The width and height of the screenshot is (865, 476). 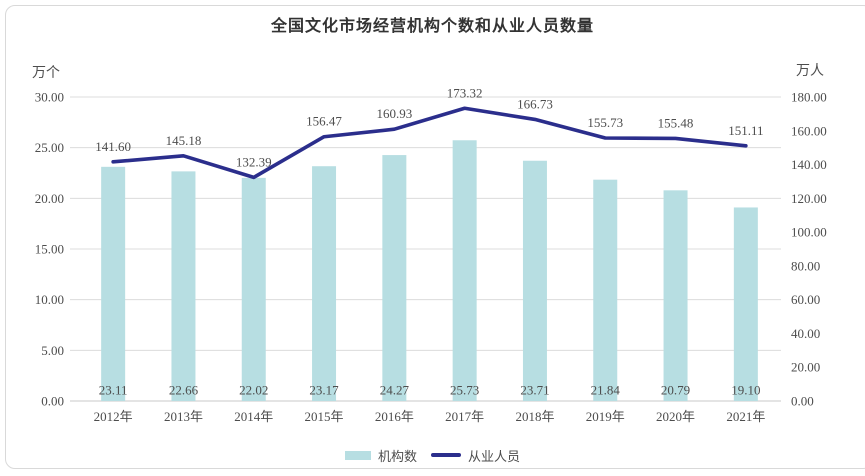 I want to click on x-axis-tick-label: 2016年, so click(x=394, y=416).